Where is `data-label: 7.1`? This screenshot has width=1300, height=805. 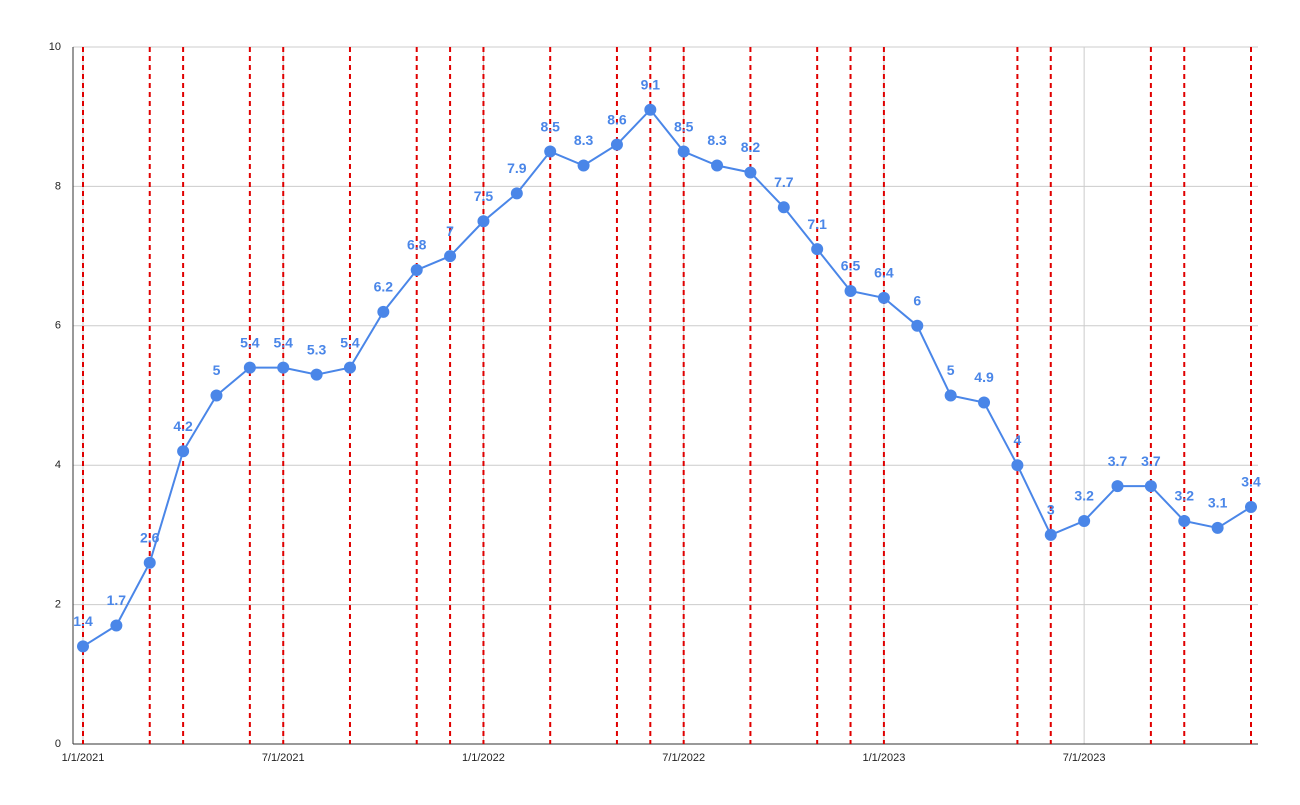
data-label: 7.1 is located at coordinates (817, 224).